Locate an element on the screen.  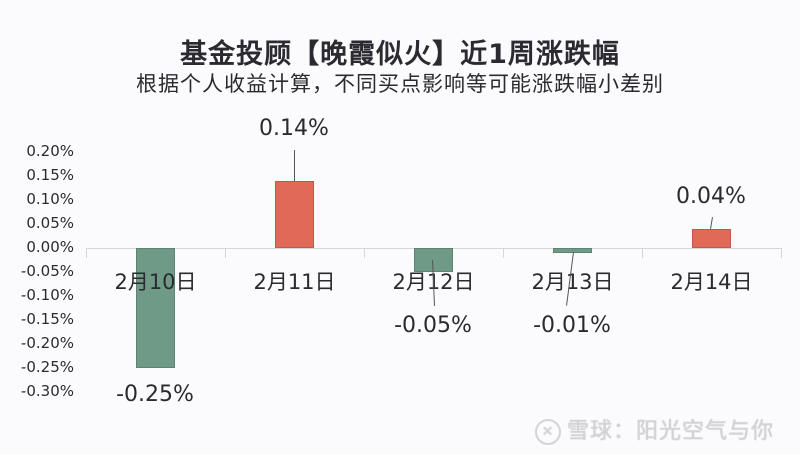
y-tick-label: -0.05% is located at coordinates (47, 271).